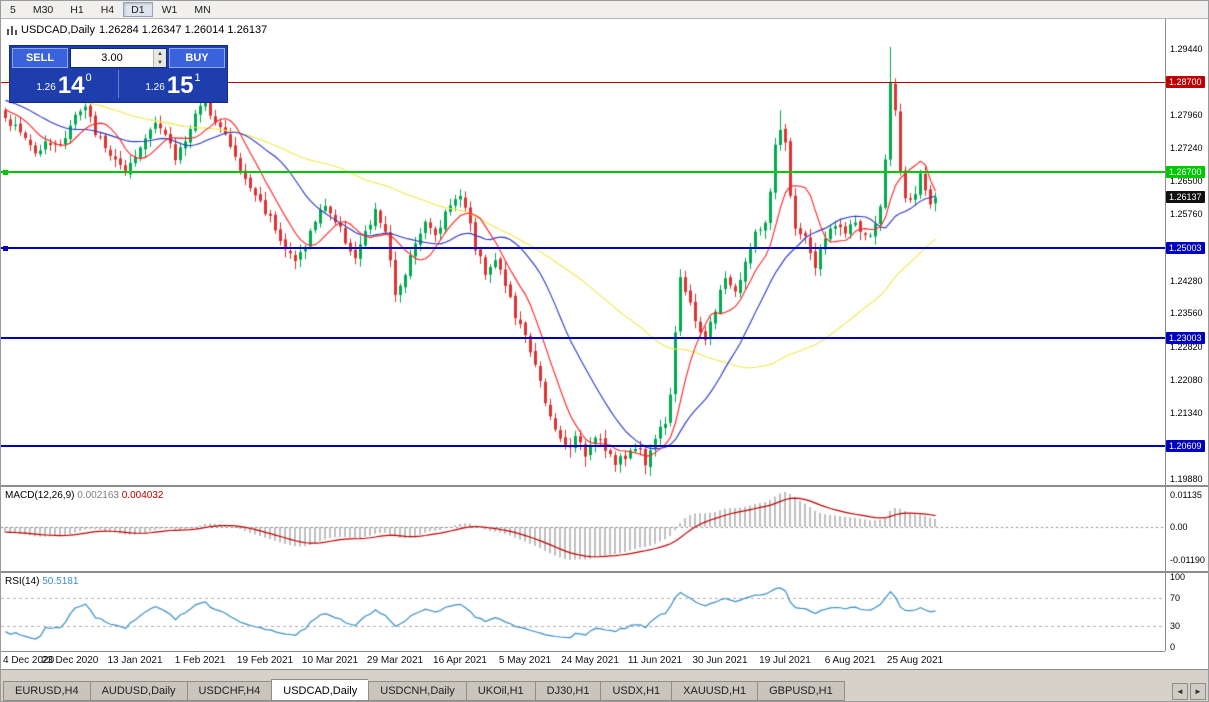 The image size is (1209, 702). I want to click on rsi-axis-label: 0, so click(1173, 647).